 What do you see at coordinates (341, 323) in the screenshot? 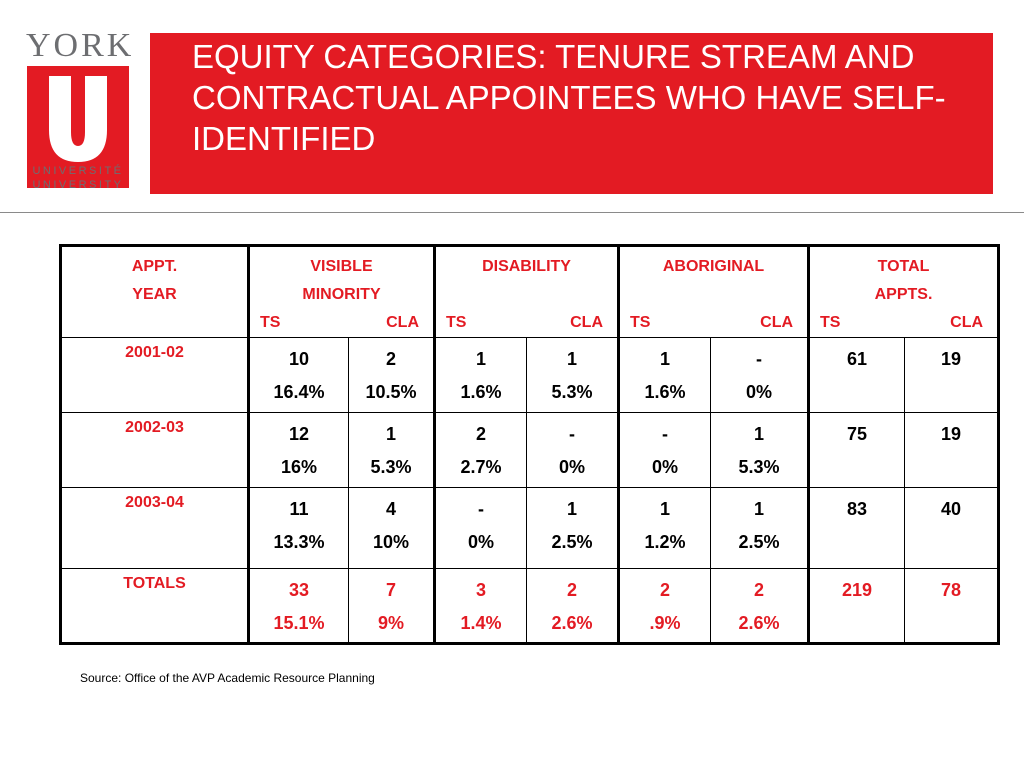
I see `header-vm-subcols: TS CLA` at bounding box center [341, 323].